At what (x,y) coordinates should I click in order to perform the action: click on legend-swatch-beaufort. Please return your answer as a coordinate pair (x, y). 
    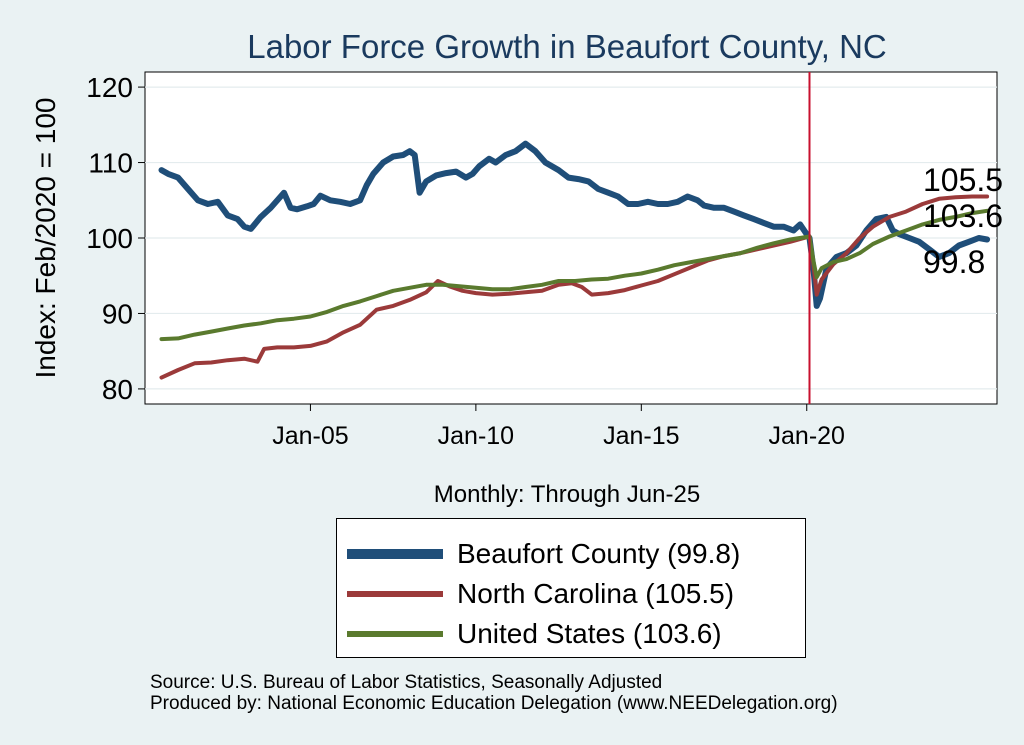
    Looking at the image, I should click on (395, 554).